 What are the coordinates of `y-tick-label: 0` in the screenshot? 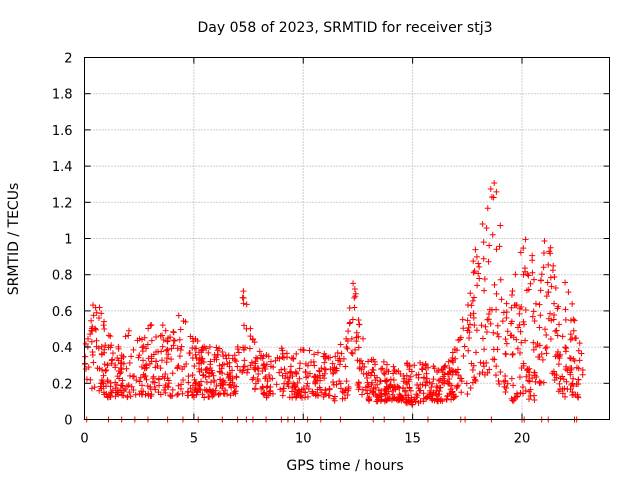 It's located at (68, 421).